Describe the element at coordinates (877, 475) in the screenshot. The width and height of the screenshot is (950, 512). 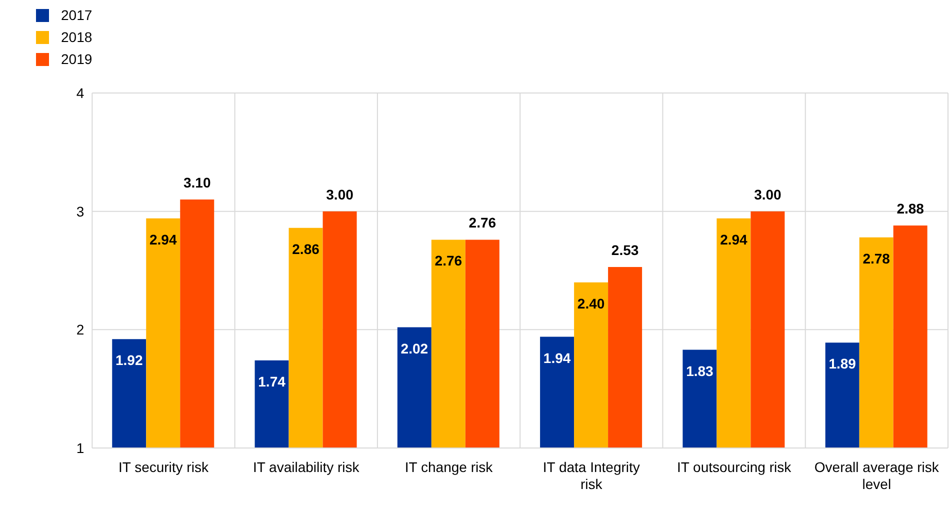
I see `x-tick-label: Overall average risk level` at that location.